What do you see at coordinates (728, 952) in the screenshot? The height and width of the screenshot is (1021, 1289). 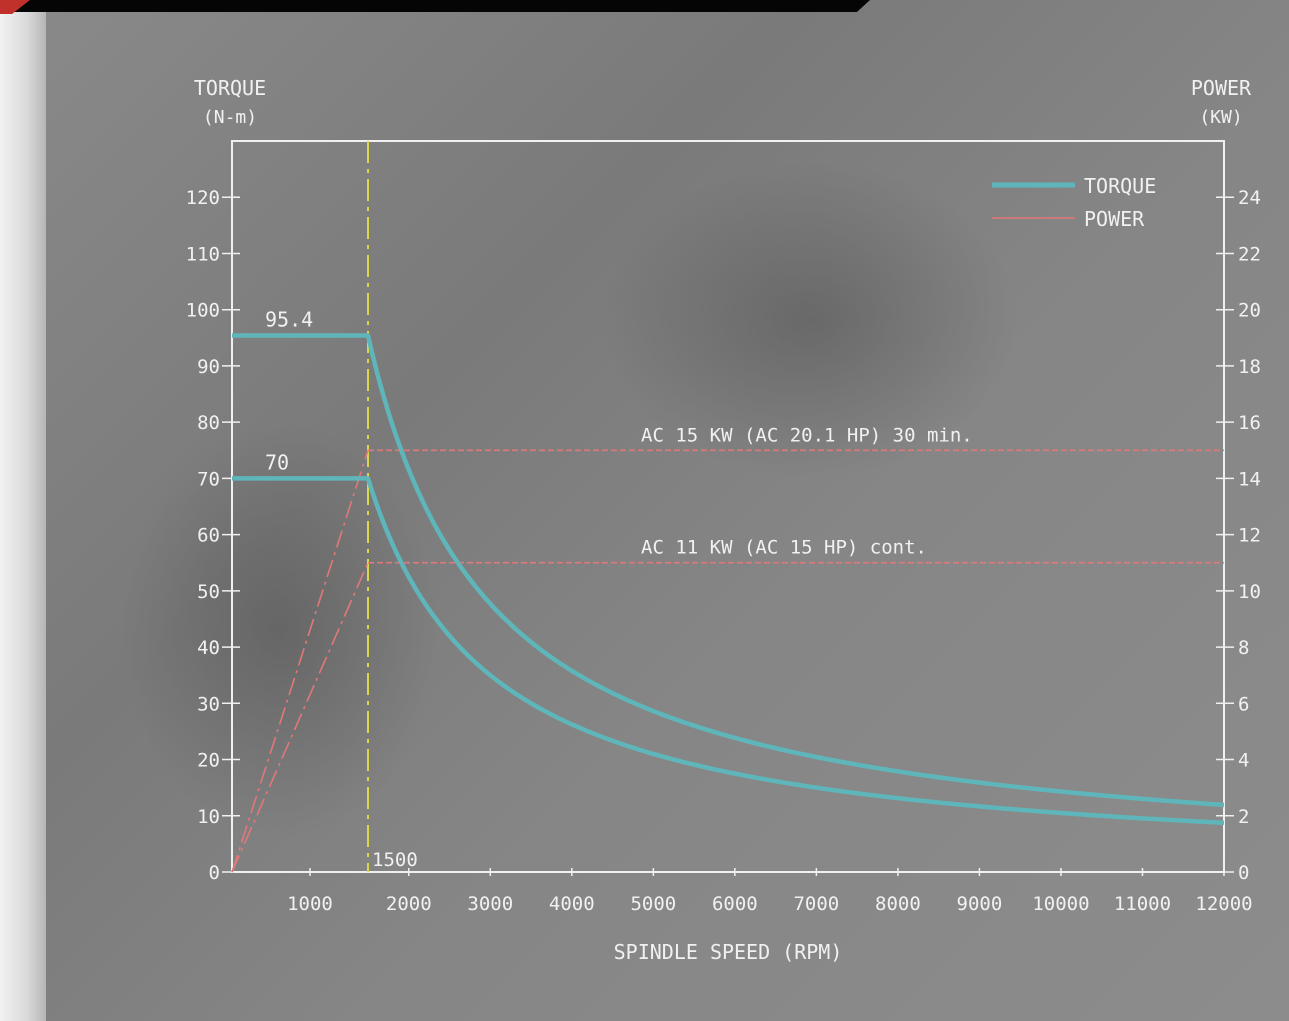 I see `x-axis-title: SPINDLE SPEED (RPM)` at bounding box center [728, 952].